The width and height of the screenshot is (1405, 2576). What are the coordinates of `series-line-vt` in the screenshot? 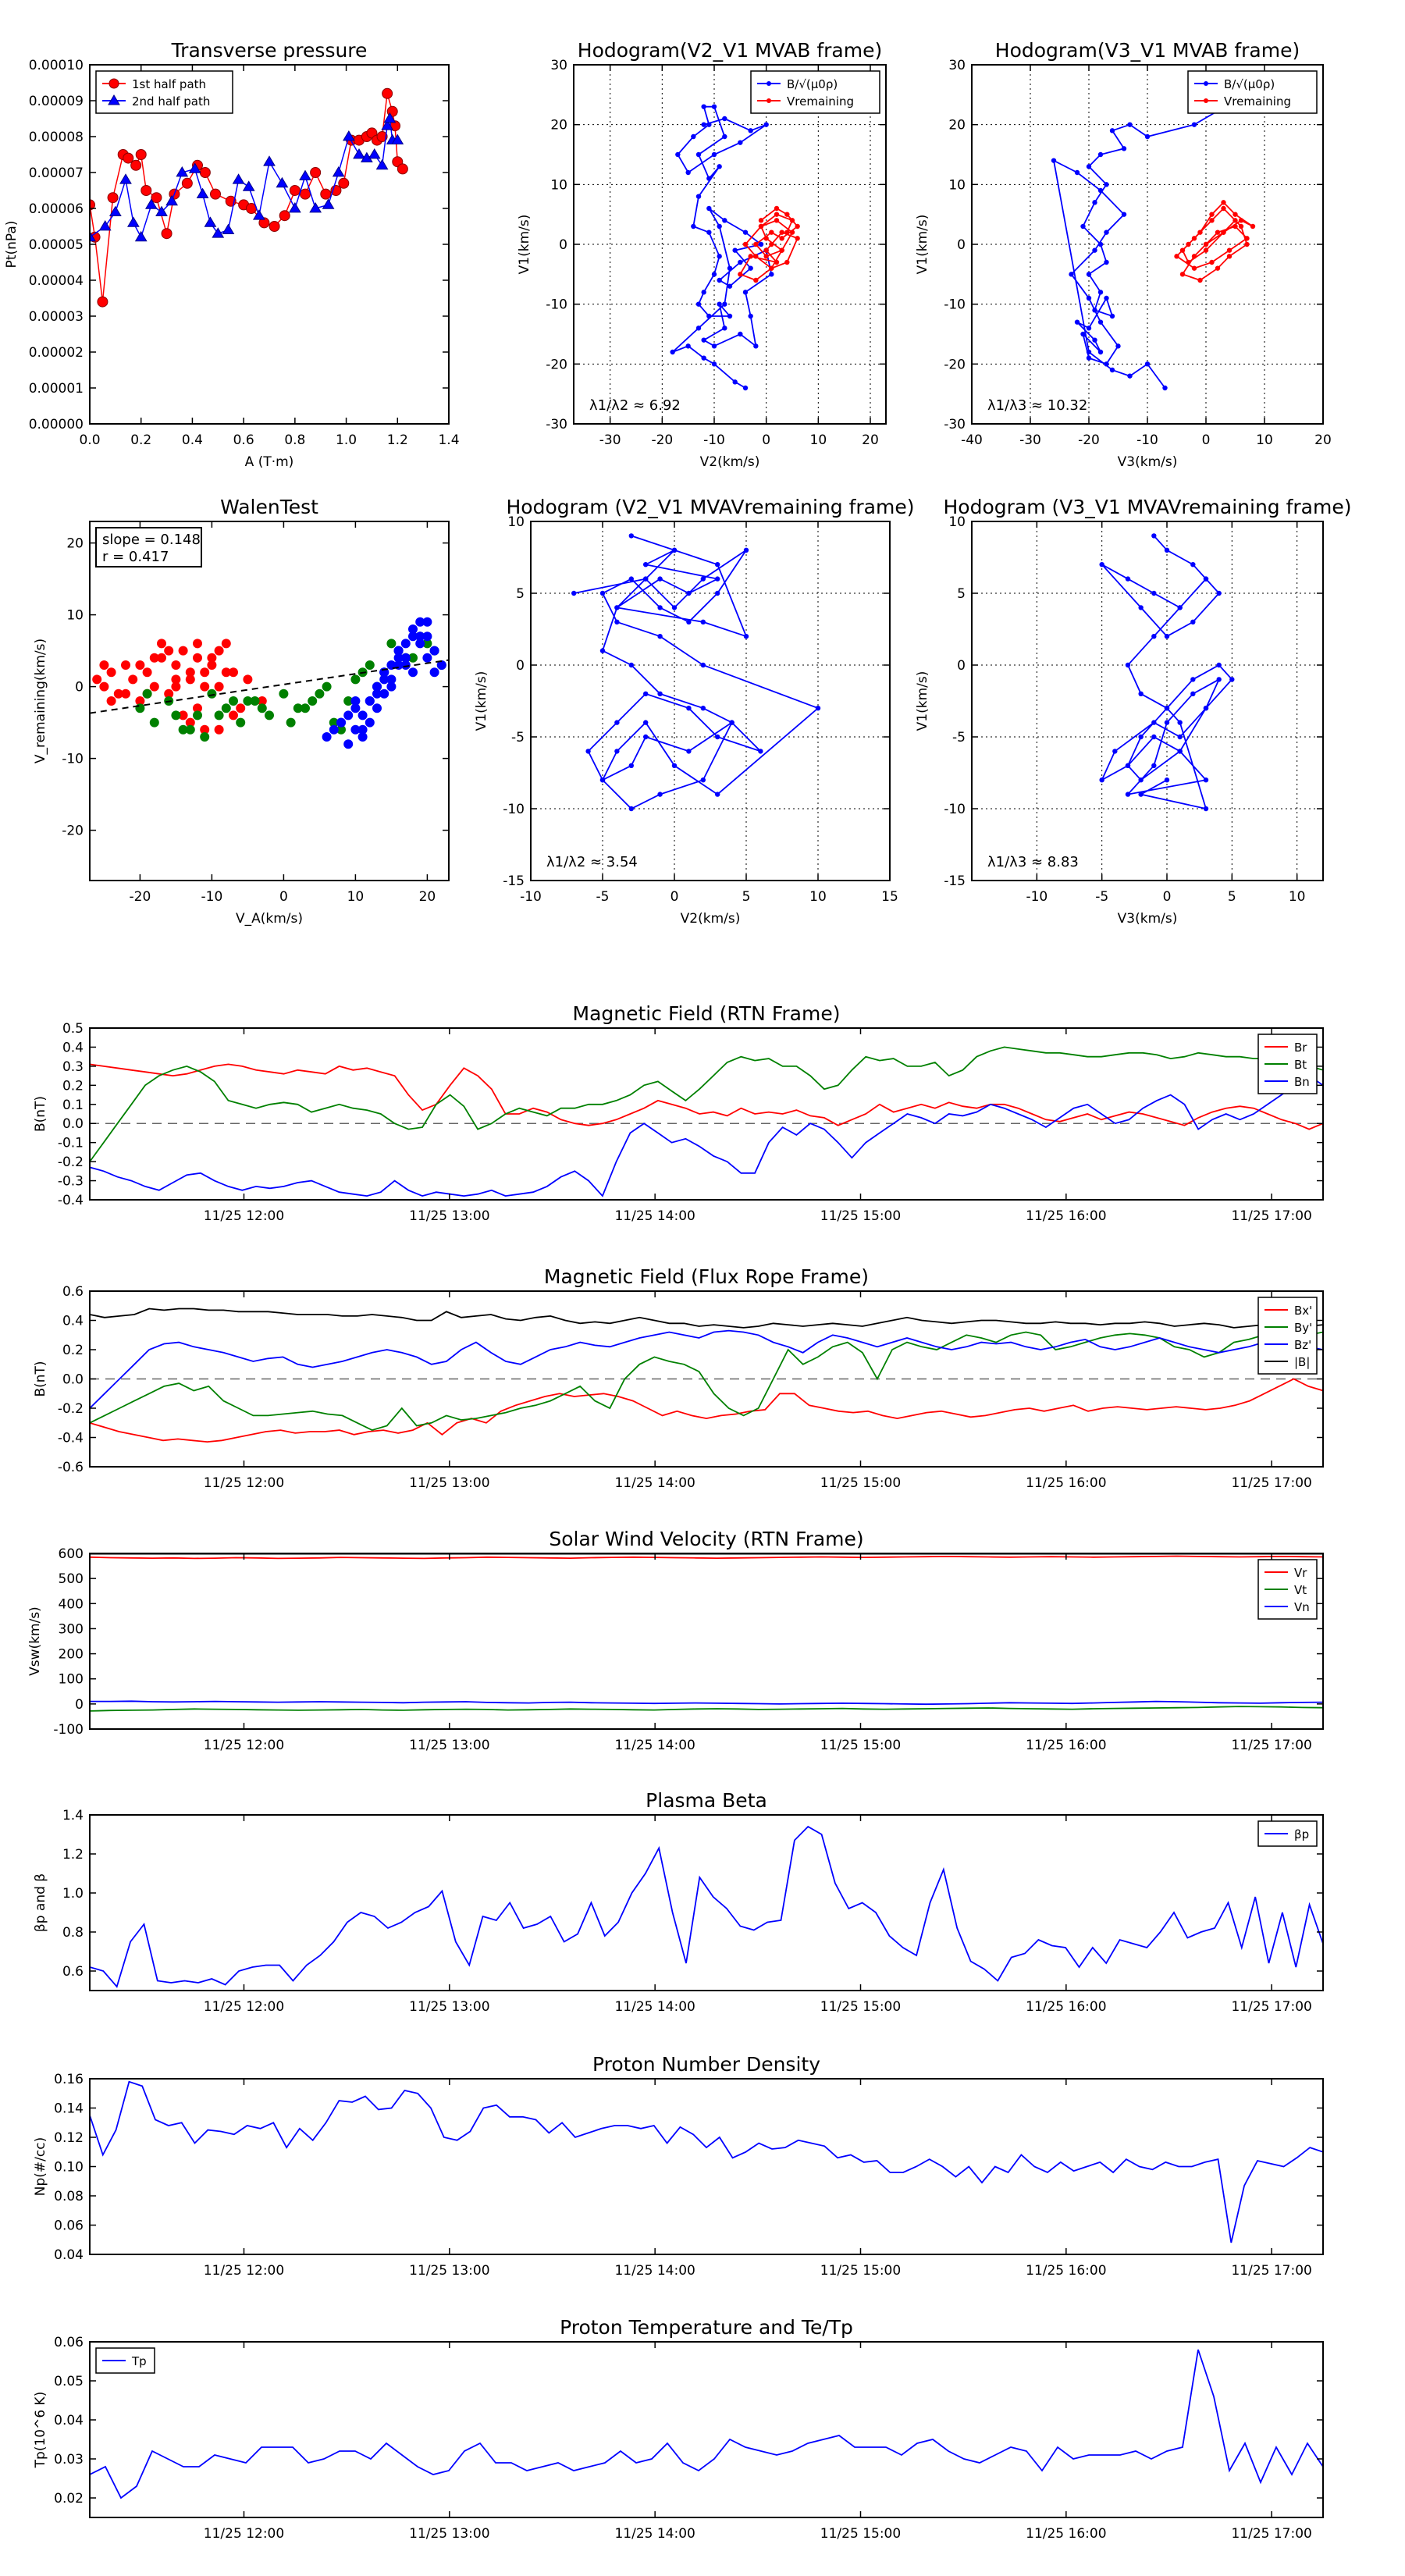 It's located at (707, 1709).